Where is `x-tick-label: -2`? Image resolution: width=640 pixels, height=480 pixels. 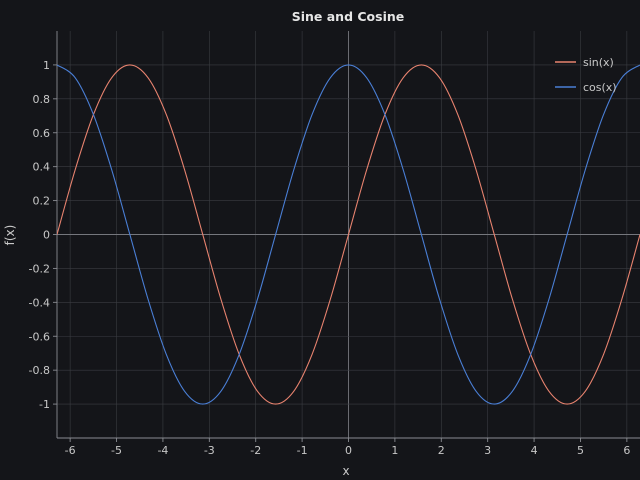 x-tick-label: -2 is located at coordinates (255, 450).